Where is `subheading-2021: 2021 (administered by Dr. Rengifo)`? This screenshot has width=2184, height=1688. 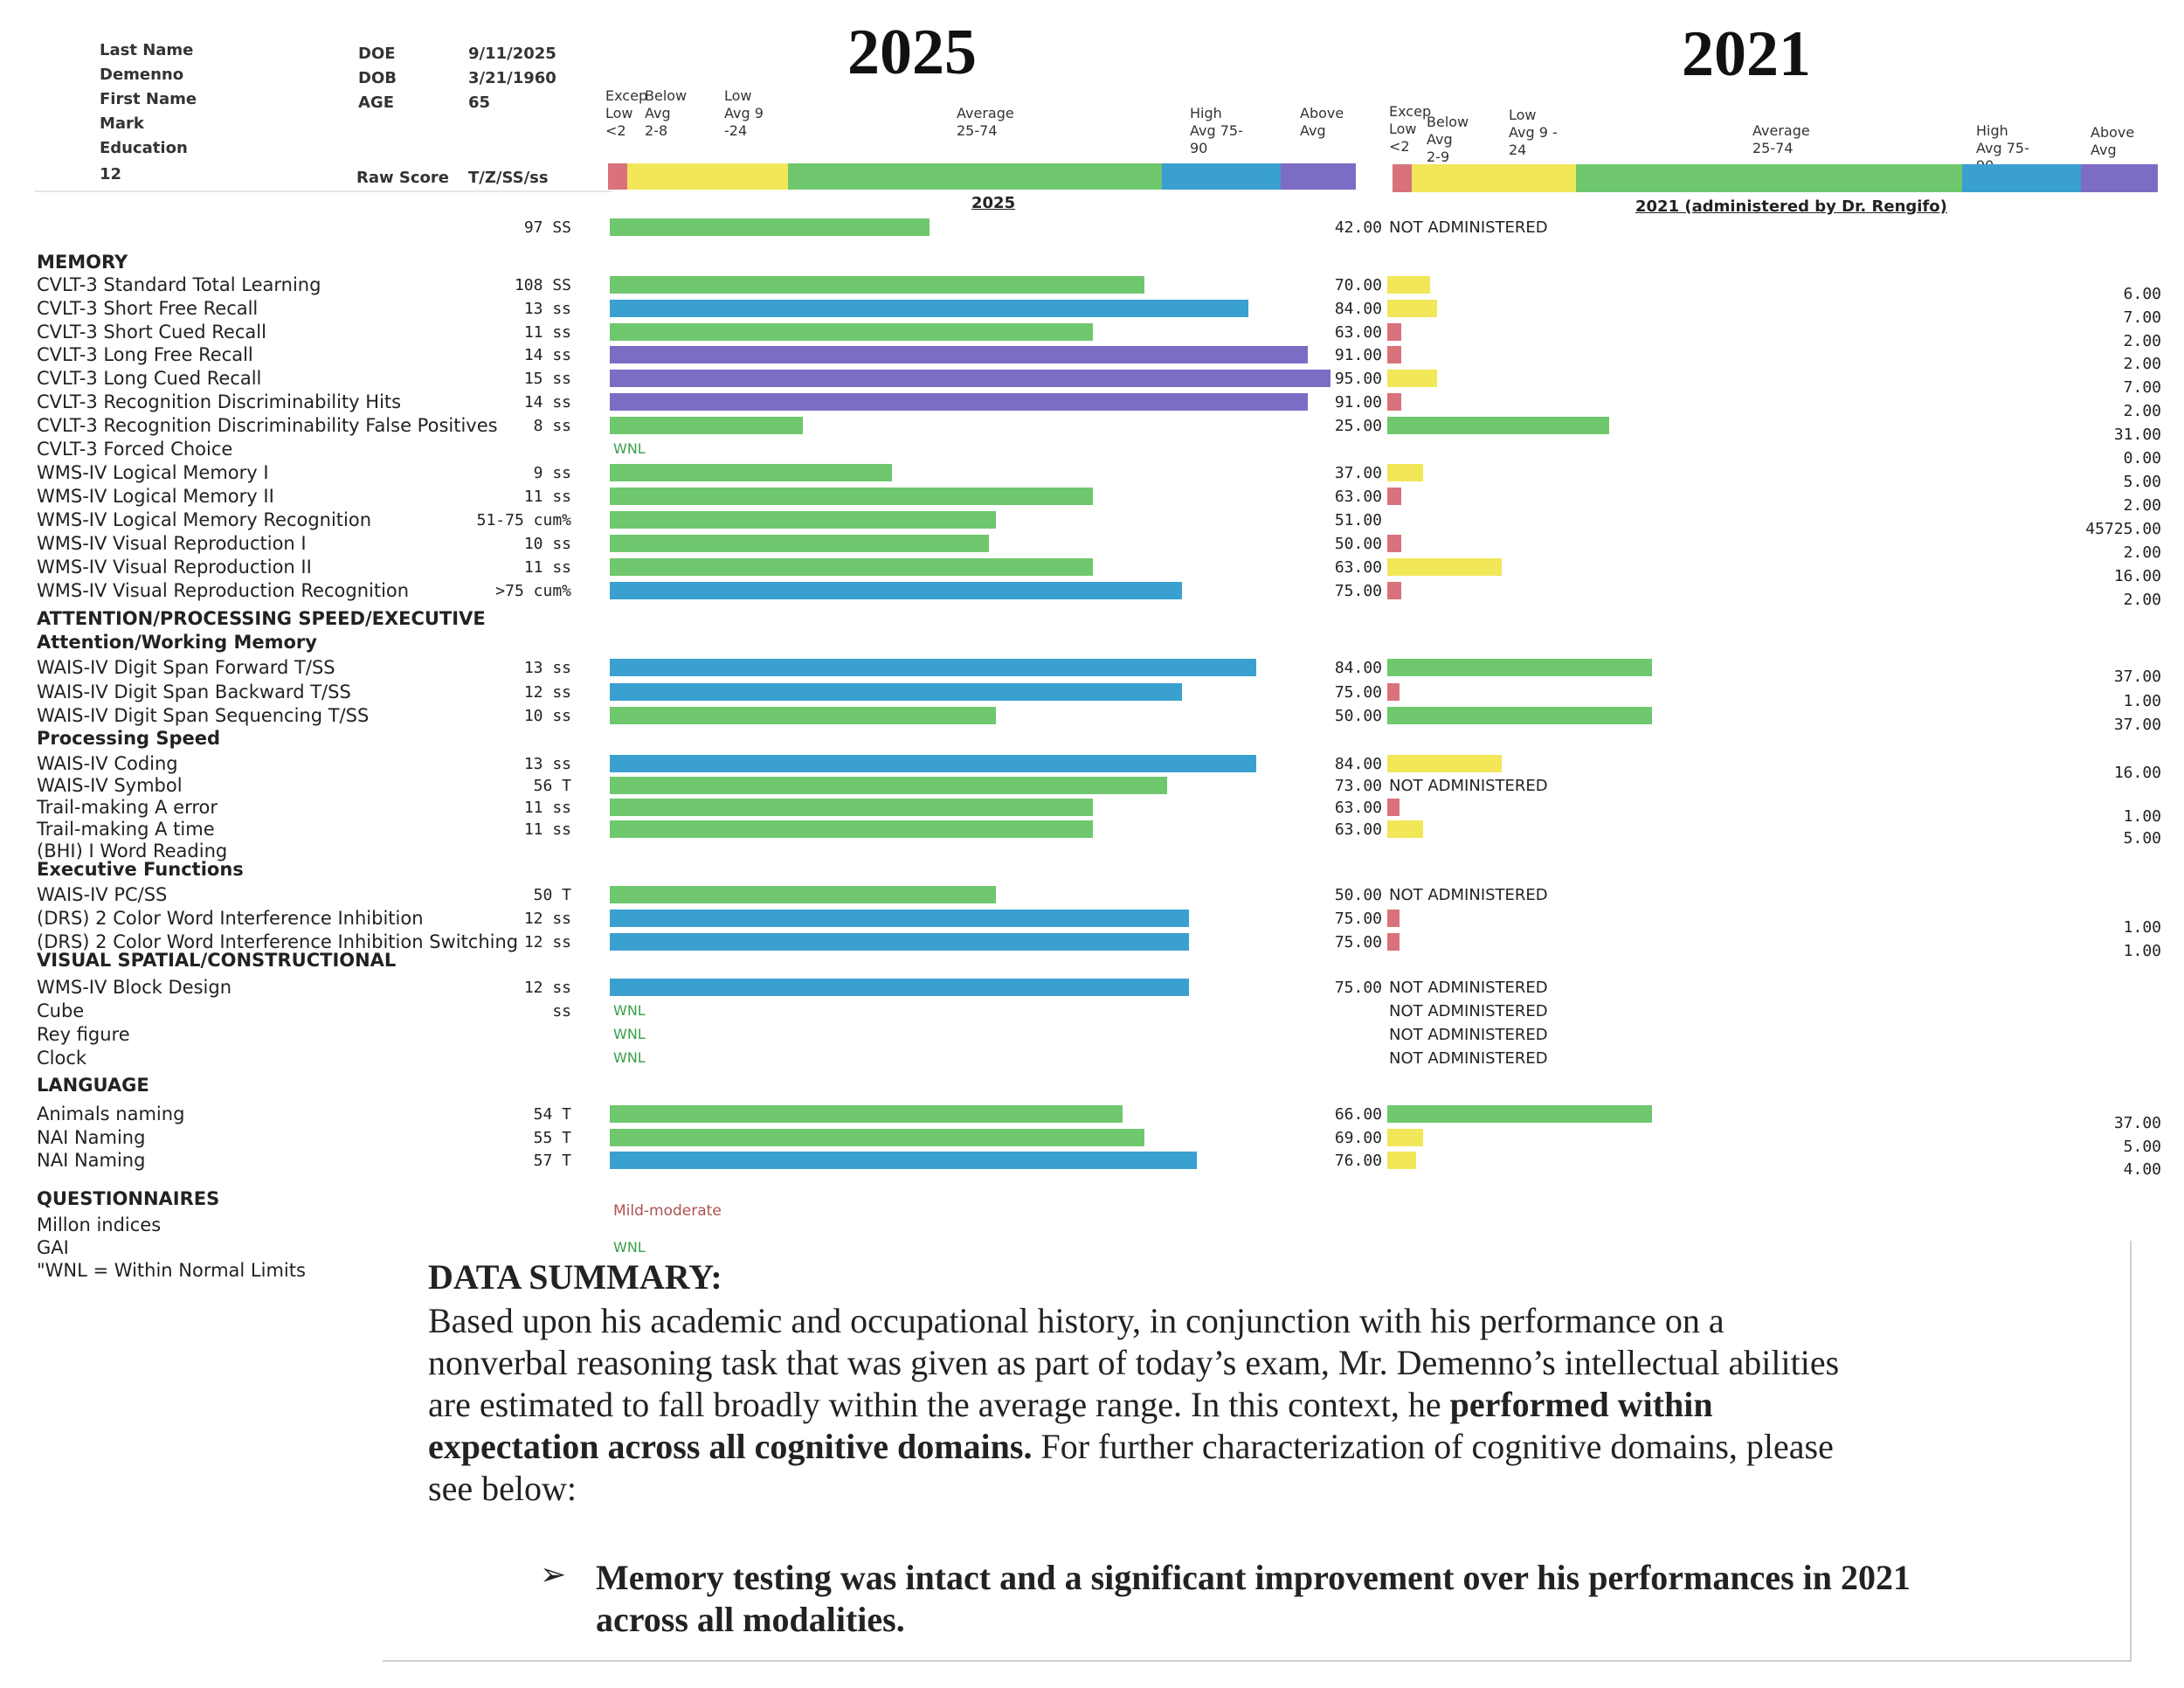
subheading-2021: 2021 (administered by Dr. Rengifo) is located at coordinates (1791, 206).